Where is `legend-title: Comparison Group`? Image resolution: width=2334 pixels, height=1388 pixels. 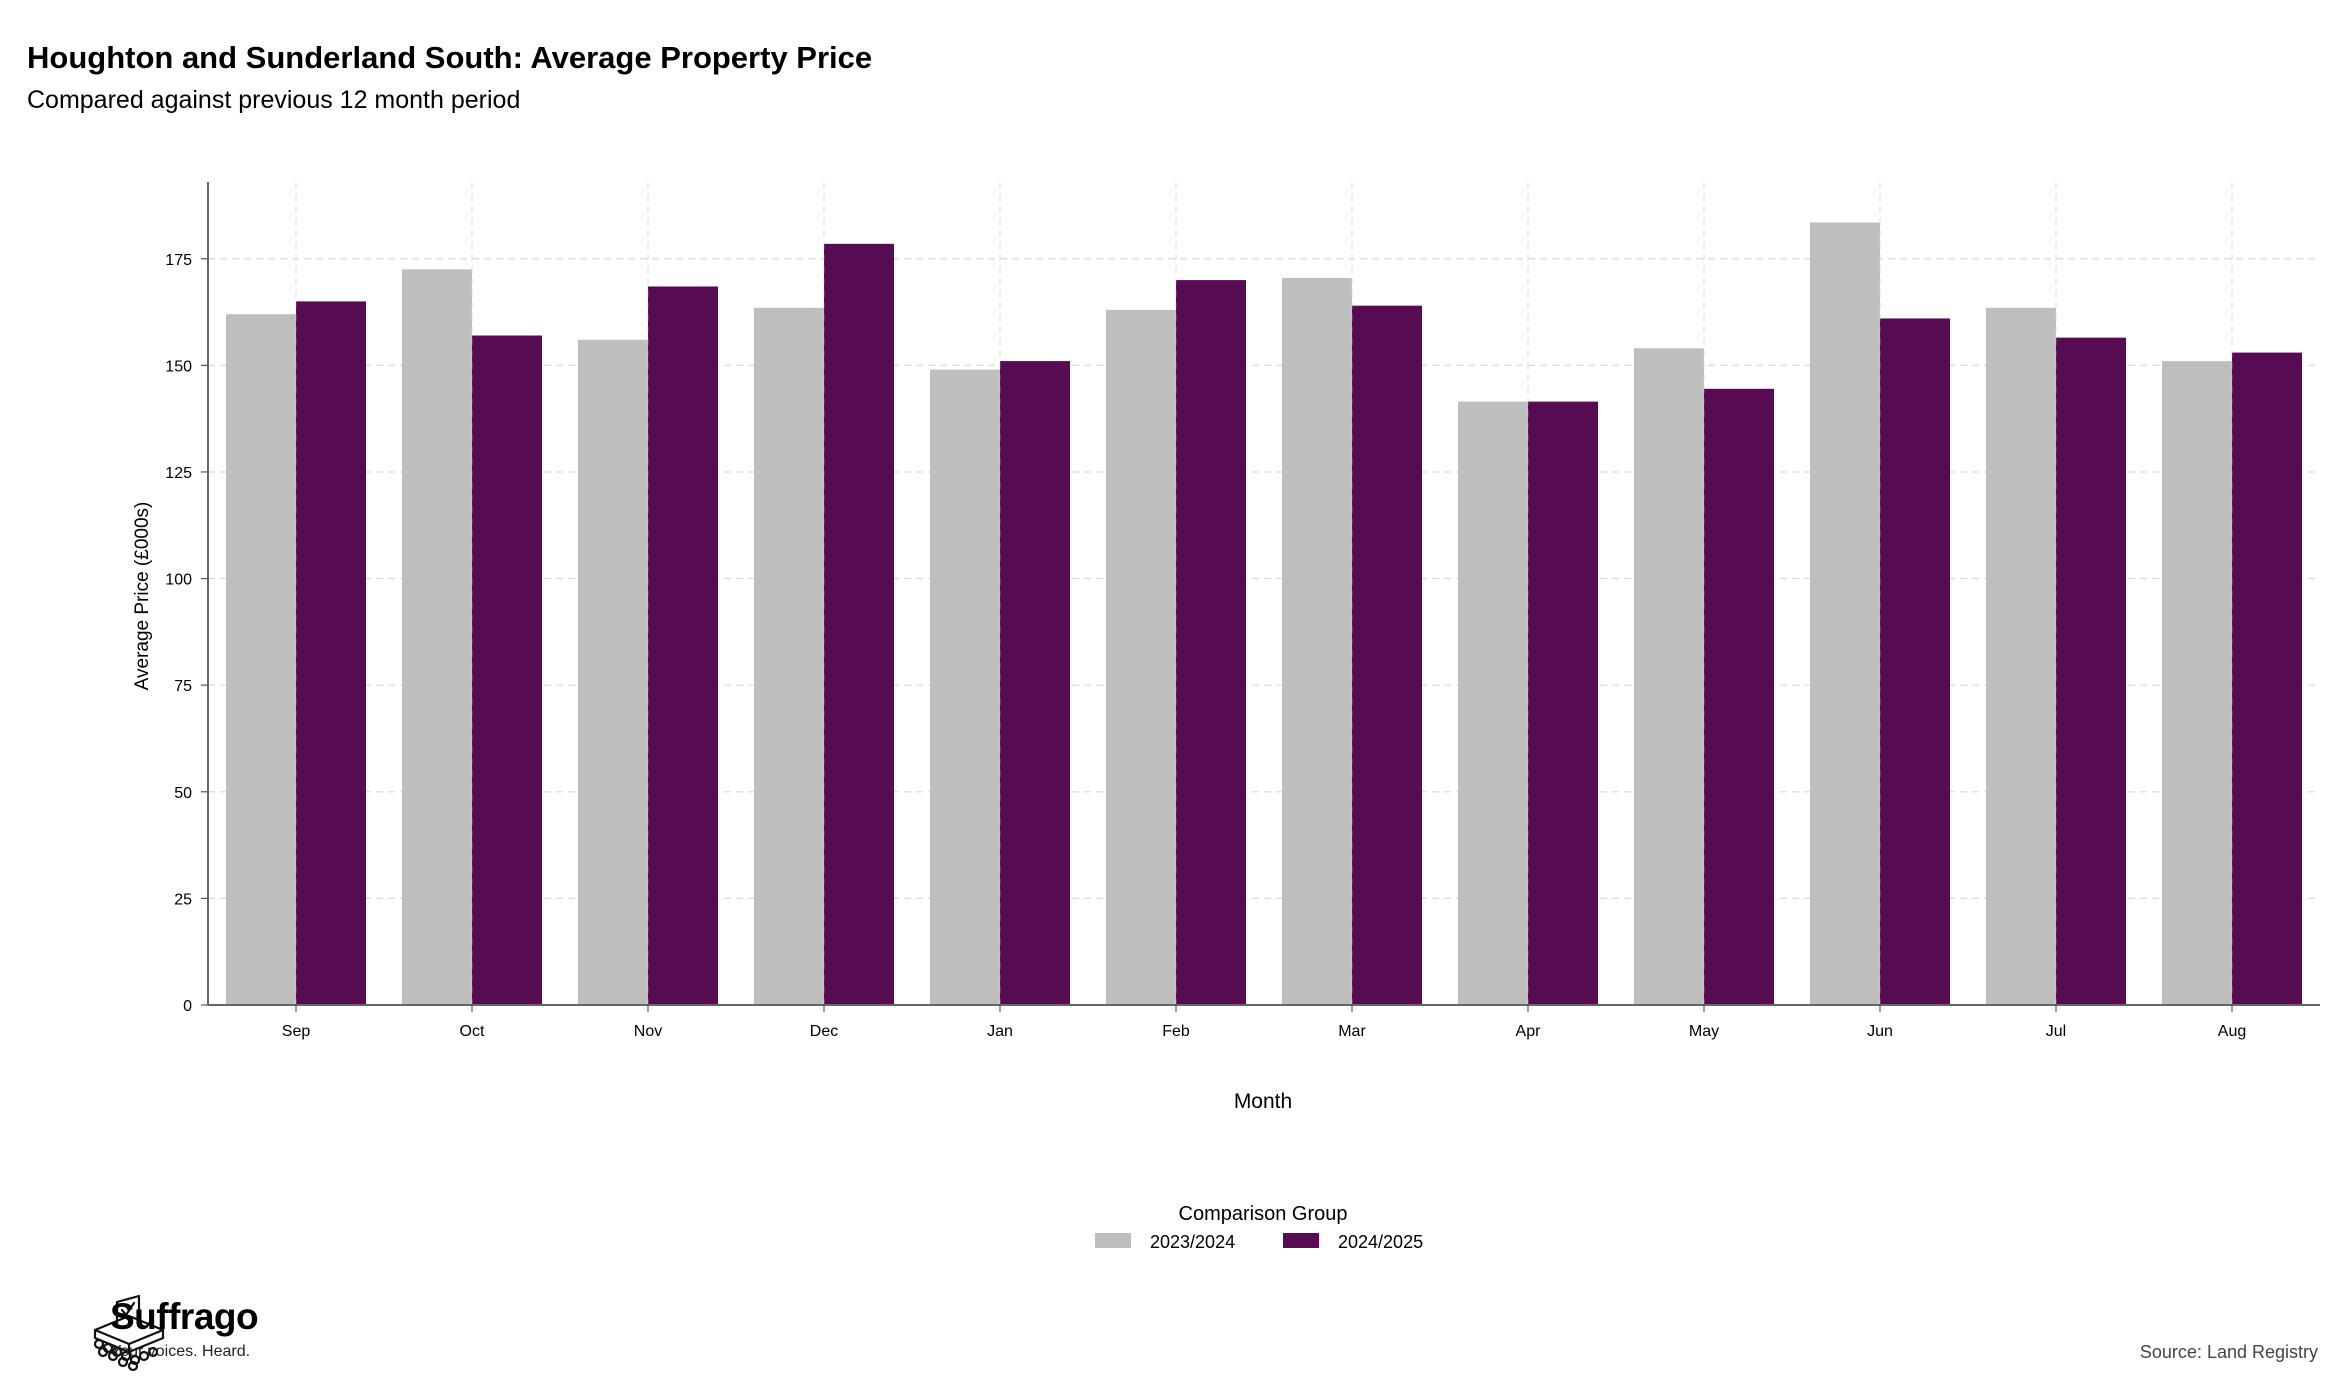
legend-title: Comparison Group is located at coordinates (1263, 1214).